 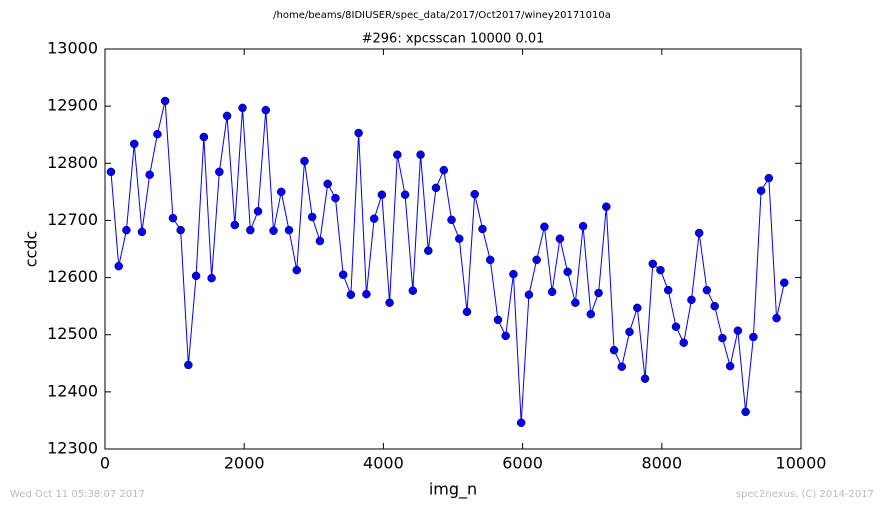 I want to click on y-tick-label: 12300, so click(x=72, y=448).